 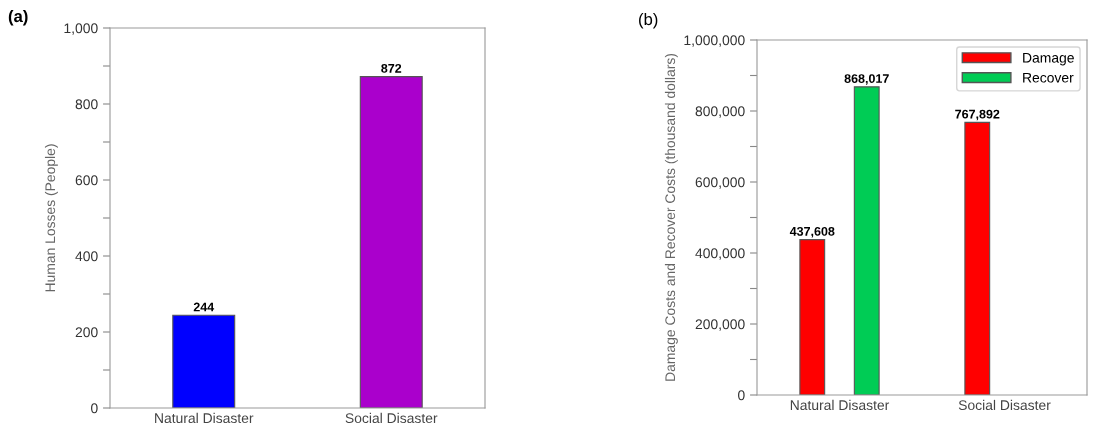 What do you see at coordinates (51, 218) in the screenshot?
I see `y-axis-title: Human Losses (People)` at bounding box center [51, 218].